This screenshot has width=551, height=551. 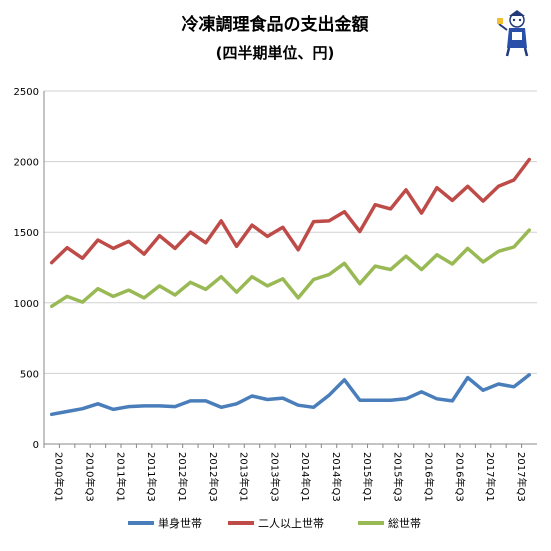 What do you see at coordinates (490, 477) in the screenshot?
I see `x-tick-label: 2017年Q1` at bounding box center [490, 477].